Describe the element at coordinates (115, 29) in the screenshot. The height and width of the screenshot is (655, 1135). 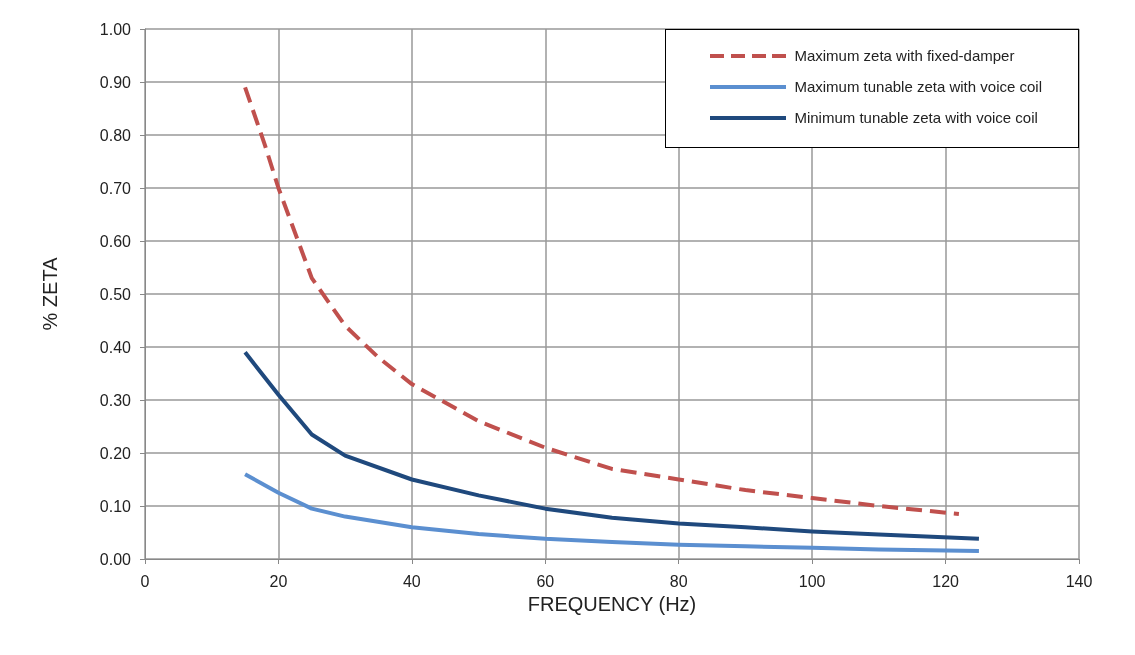
I see `y-tick-label: 1.00` at that location.